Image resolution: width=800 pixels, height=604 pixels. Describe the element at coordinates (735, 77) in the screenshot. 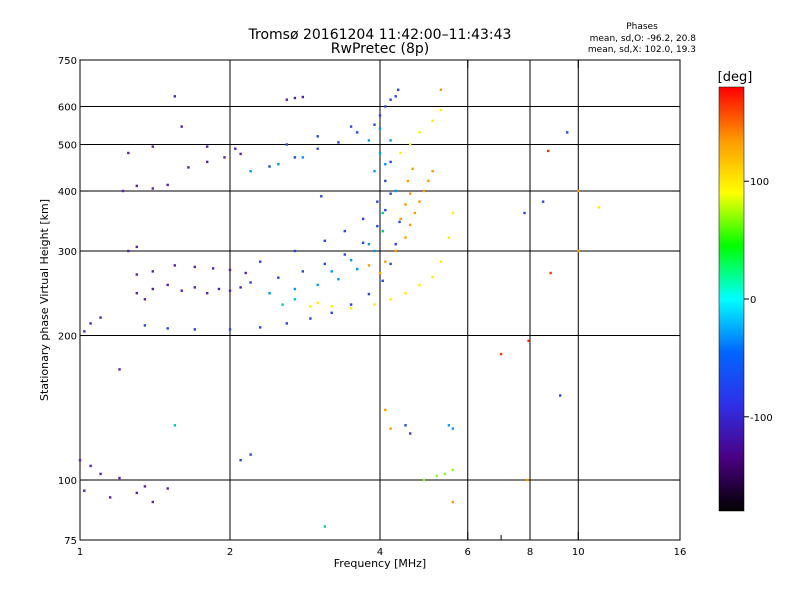

I see `colorbar-label: [deg]` at that location.